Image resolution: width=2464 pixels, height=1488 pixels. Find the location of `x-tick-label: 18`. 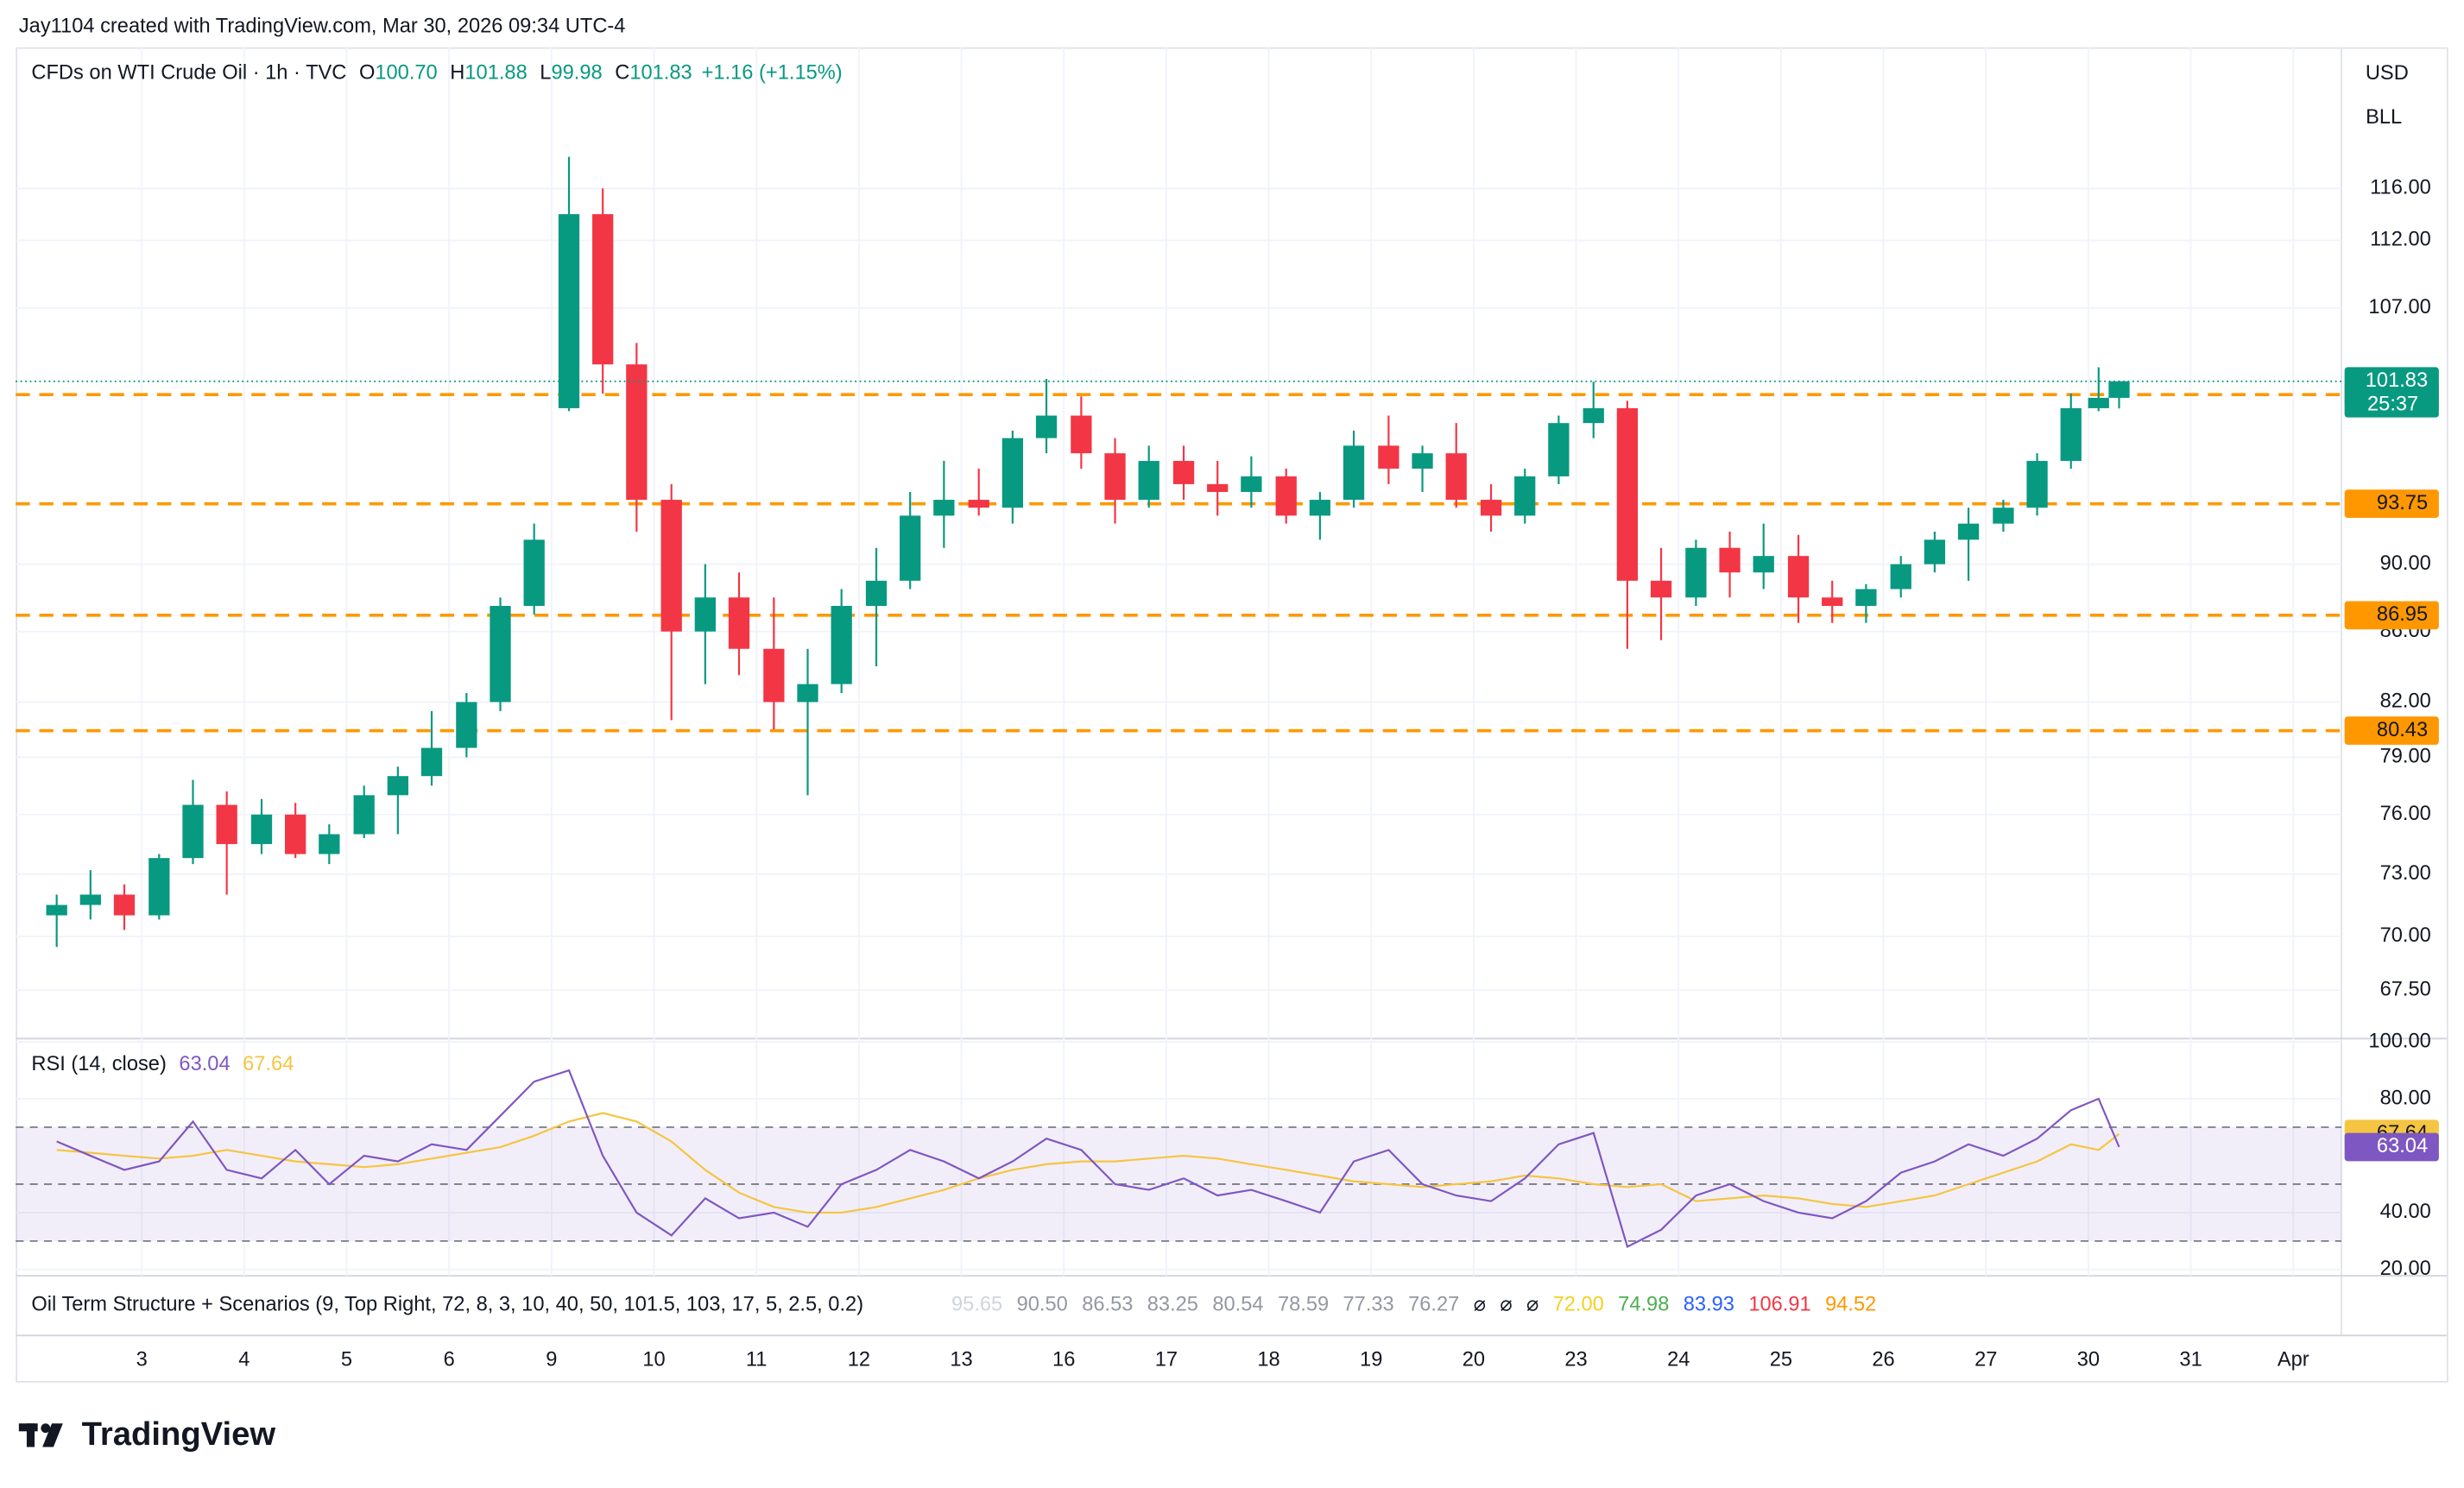

x-tick-label: 18 is located at coordinates (1268, 1360).